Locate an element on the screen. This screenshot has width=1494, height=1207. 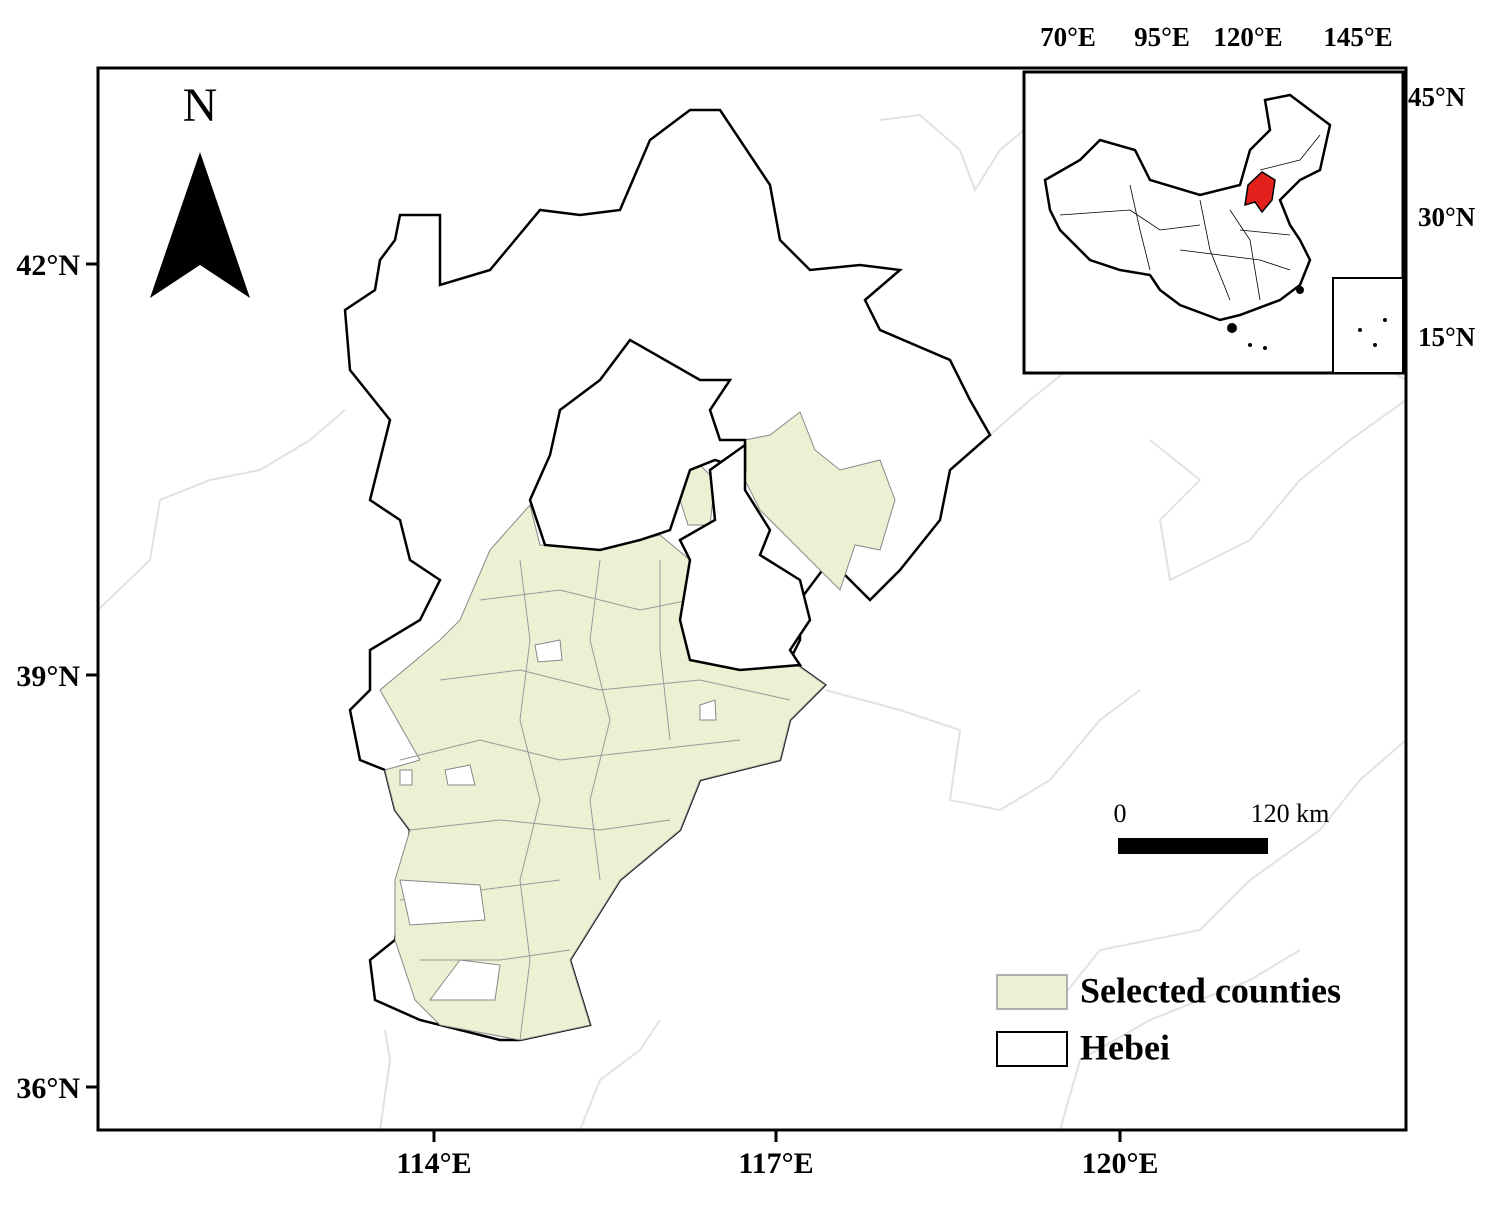
x-label: 120°E is located at coordinates (1119, 1163).